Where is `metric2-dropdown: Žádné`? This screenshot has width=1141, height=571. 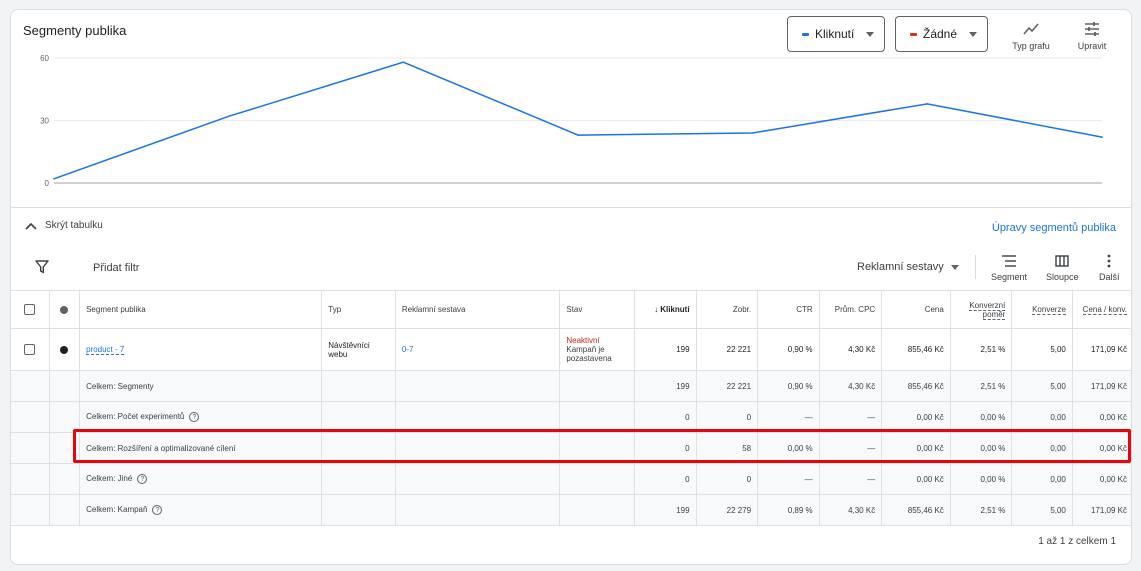
metric2-dropdown: Žádné is located at coordinates (942, 34).